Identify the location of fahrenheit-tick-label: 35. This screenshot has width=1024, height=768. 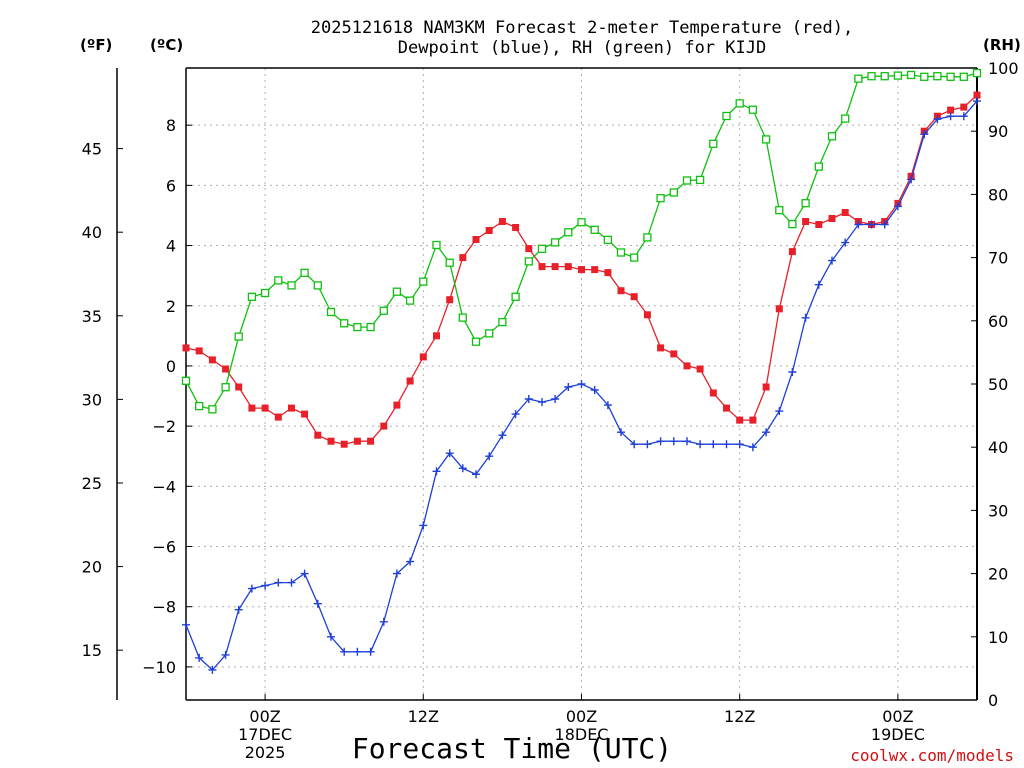
(92, 316).